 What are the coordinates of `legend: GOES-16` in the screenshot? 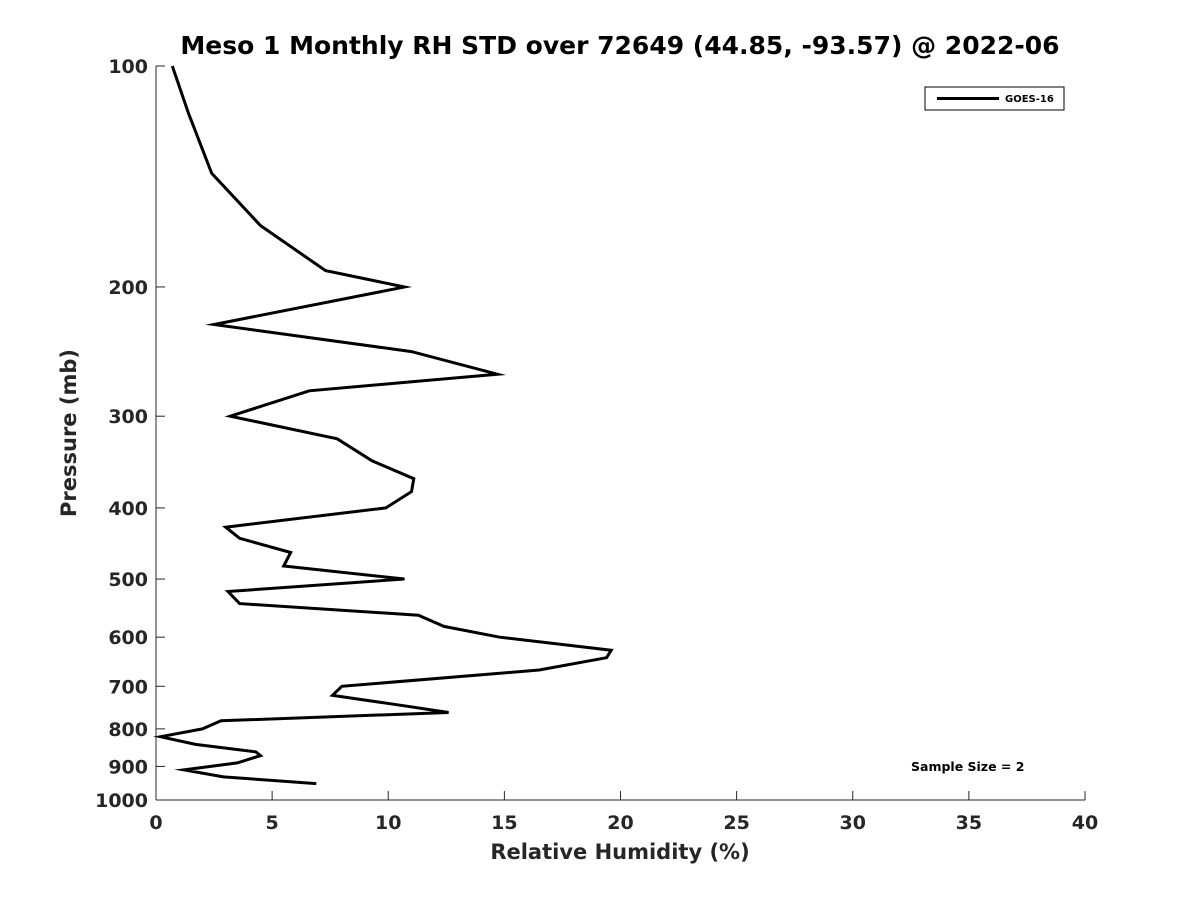 It's located at (994, 98).